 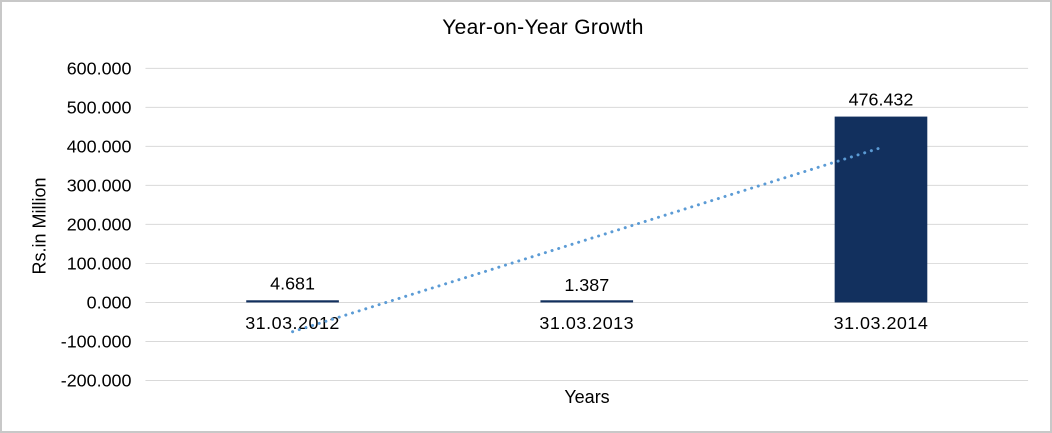 What do you see at coordinates (109, 302) in the screenshot?
I see `y-axis-tick-label: 0.000` at bounding box center [109, 302].